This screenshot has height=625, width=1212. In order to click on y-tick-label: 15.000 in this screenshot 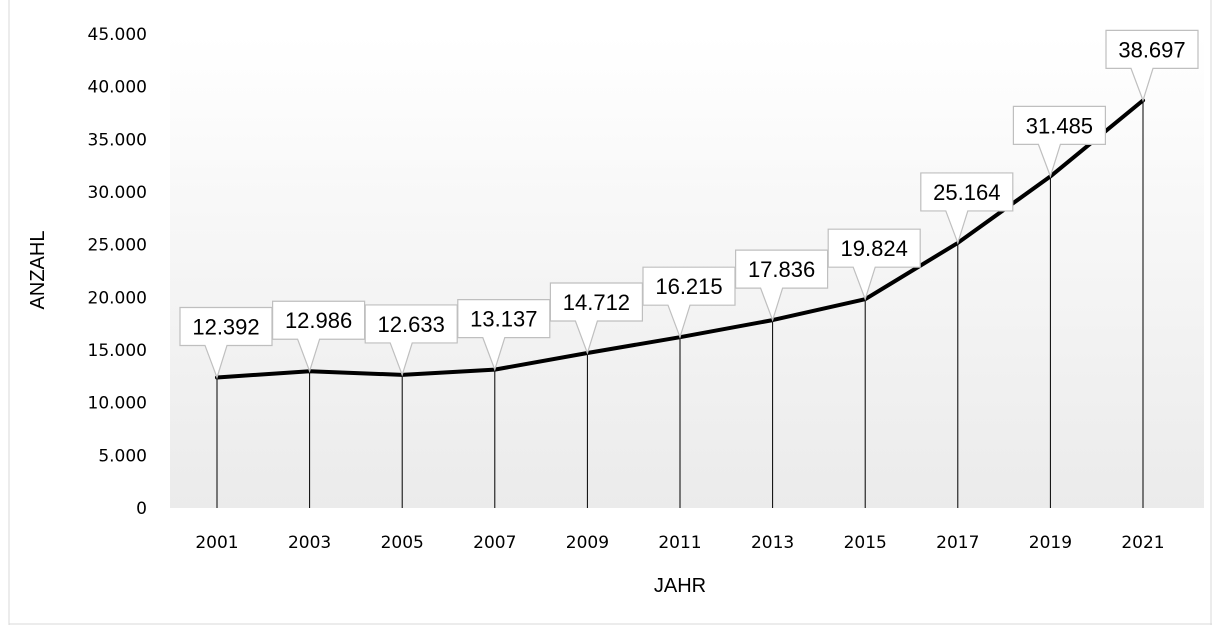, I will do `click(117, 351)`.